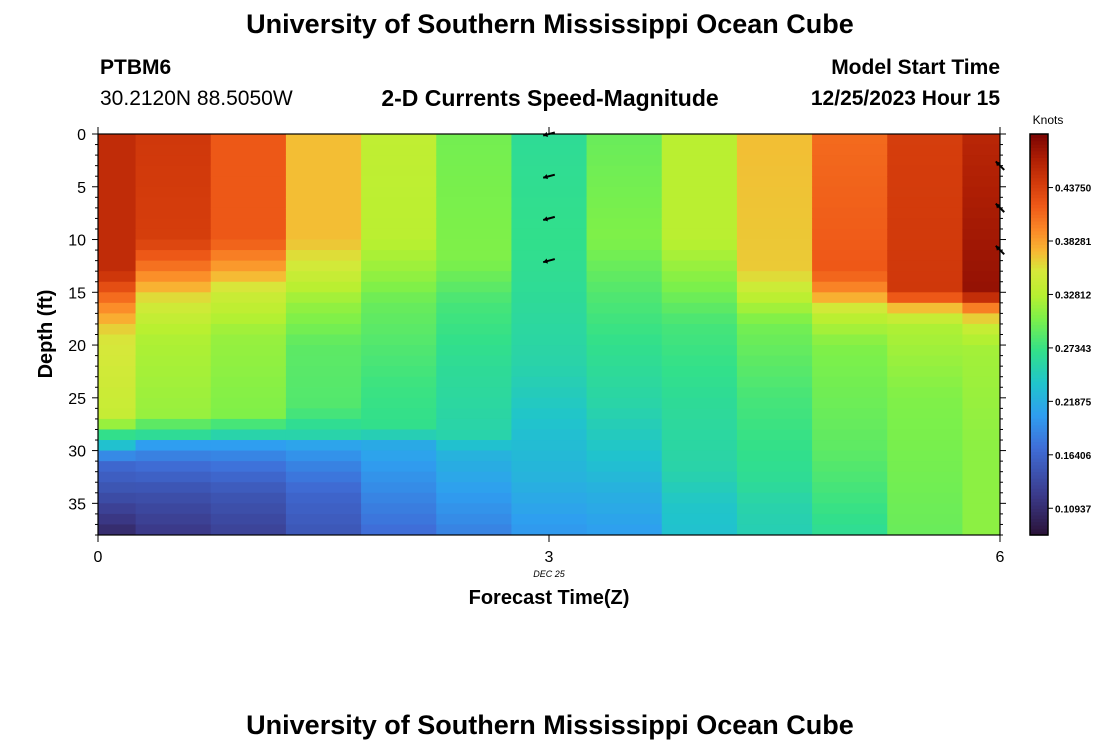 This screenshot has height=750, width=1100. What do you see at coordinates (1000, 557) in the screenshot?
I see `x-tick-label: 6` at bounding box center [1000, 557].